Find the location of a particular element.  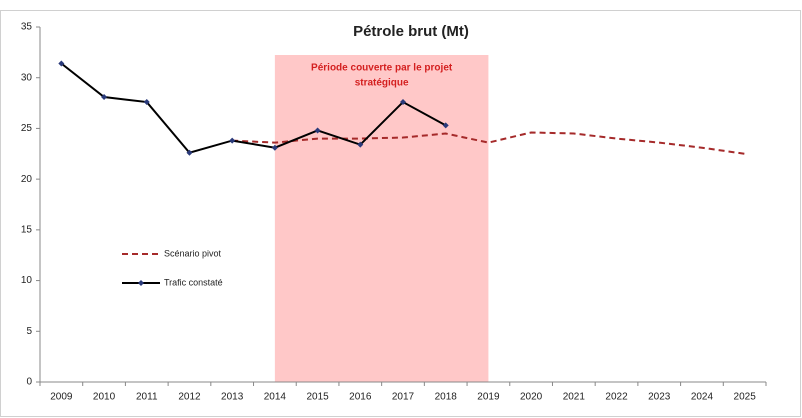

x-tick-label: 2014 is located at coordinates (275, 397).